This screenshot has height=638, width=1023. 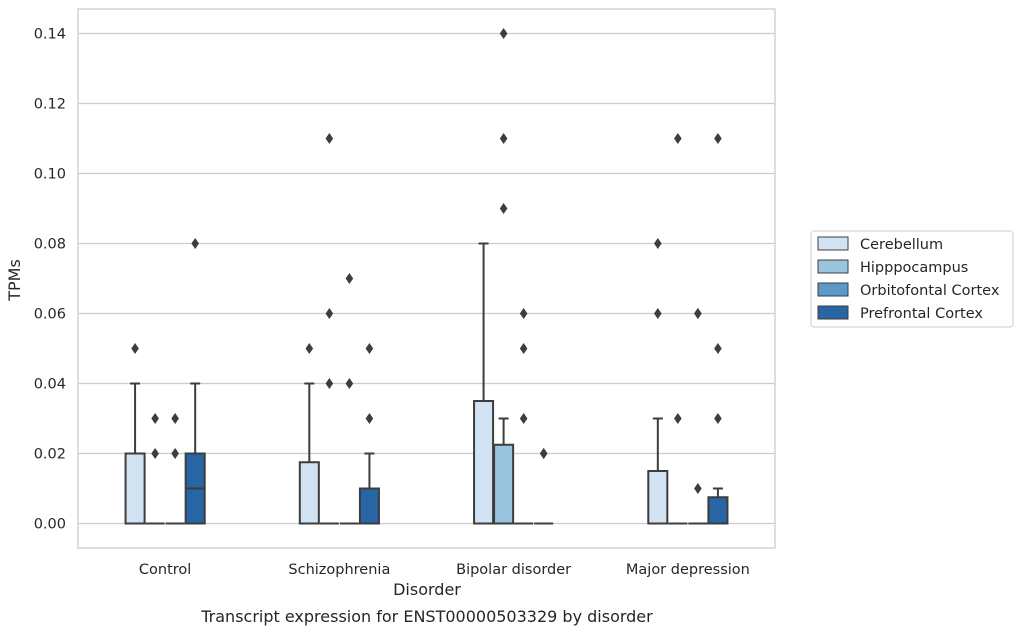 I want to click on y-axis-title: TPMs, so click(x=14, y=280).